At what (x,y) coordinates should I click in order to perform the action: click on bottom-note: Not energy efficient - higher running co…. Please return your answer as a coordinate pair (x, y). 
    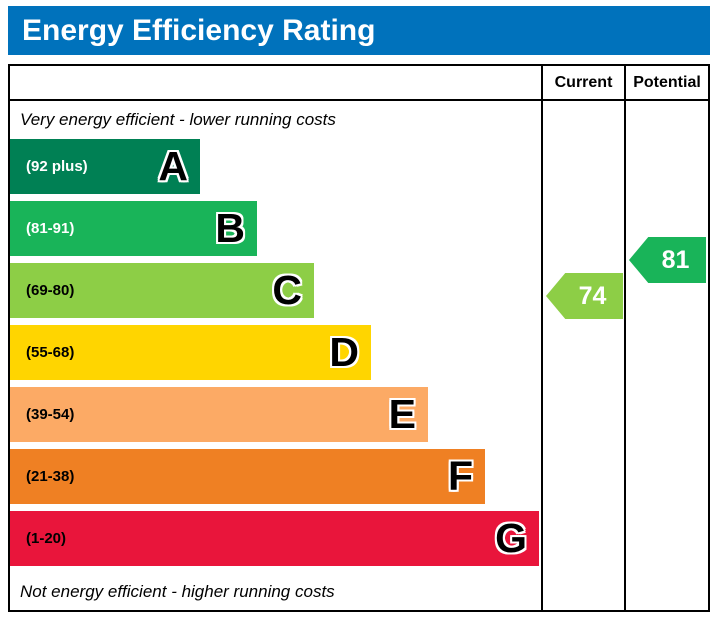
    Looking at the image, I should click on (177, 591).